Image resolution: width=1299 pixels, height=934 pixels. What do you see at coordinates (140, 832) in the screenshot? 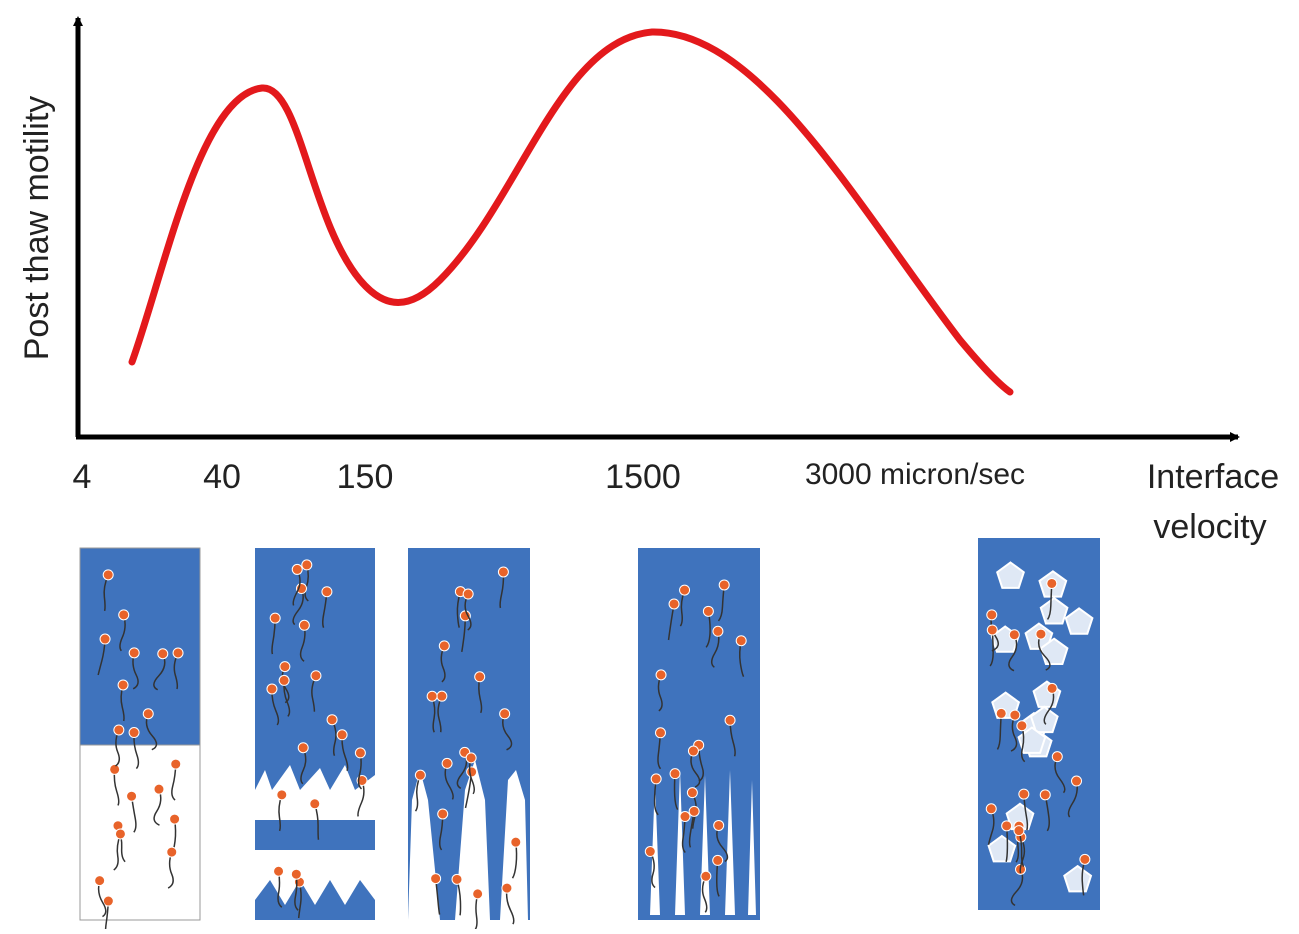
I see `ice-region` at bounding box center [140, 832].